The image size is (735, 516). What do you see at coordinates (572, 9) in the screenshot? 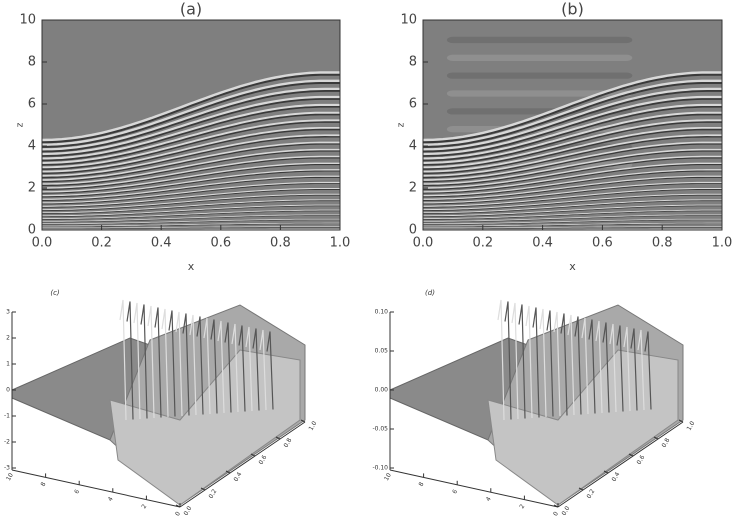
I see `panel-title: (b)` at bounding box center [572, 9].